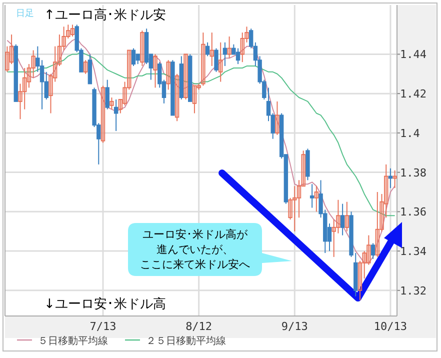  Describe the element at coordinates (294, 326) in the screenshot. I see `x-tick-label: 9/13` at that location.